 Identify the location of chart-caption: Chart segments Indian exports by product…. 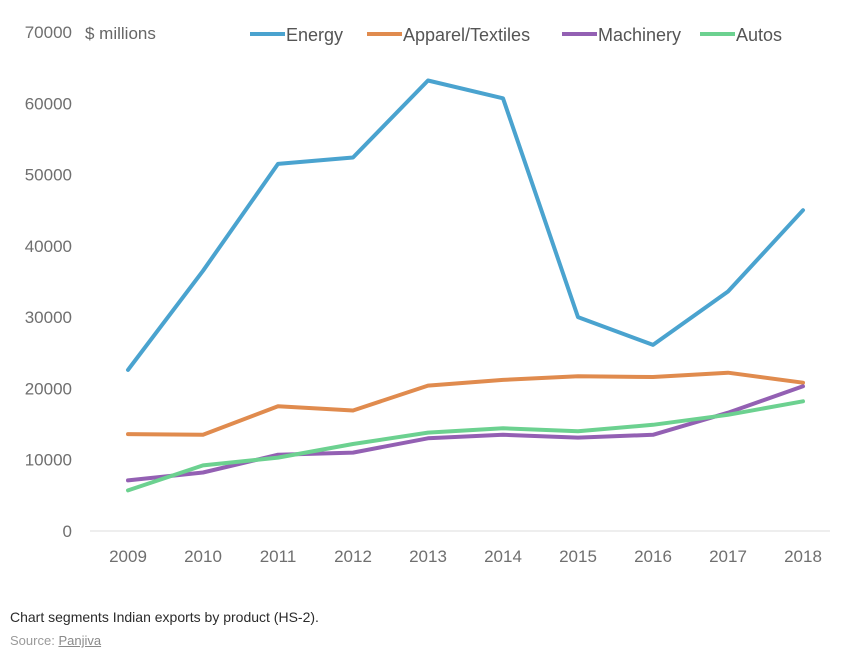
(164, 617).